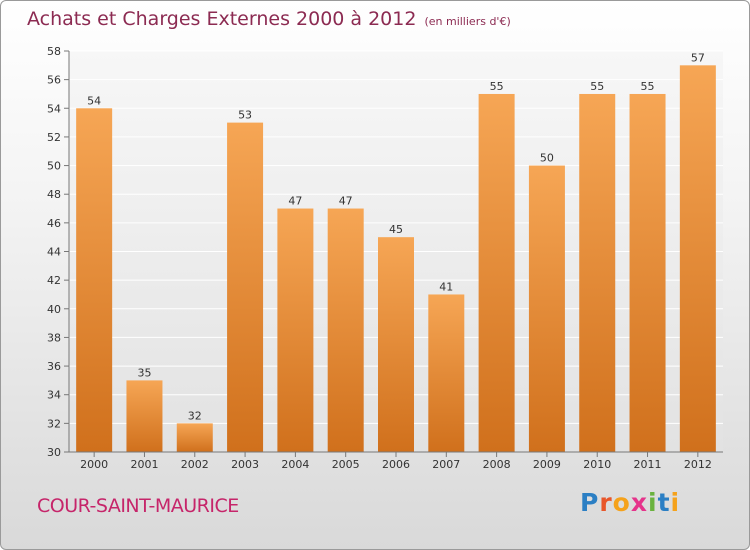  Describe the element at coordinates (194, 437) in the screenshot. I see `bar-2002` at that location.